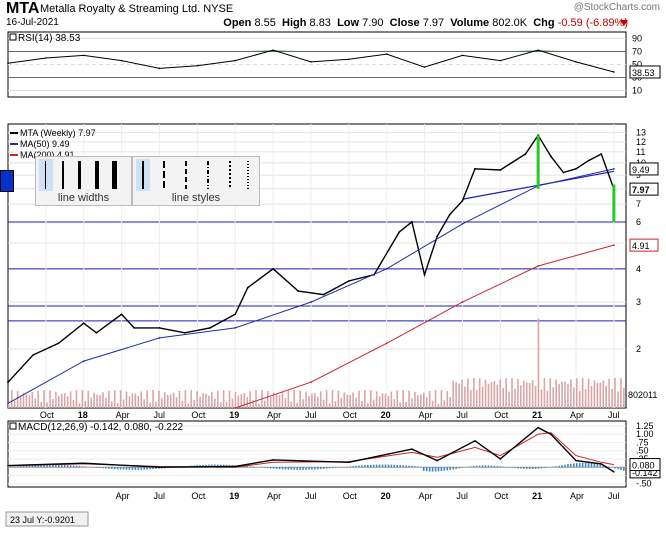 This screenshot has width=666, height=534. Describe the element at coordinates (47, 155) in the screenshot. I see `legend-entry: MA(200) 4.91` at that location.